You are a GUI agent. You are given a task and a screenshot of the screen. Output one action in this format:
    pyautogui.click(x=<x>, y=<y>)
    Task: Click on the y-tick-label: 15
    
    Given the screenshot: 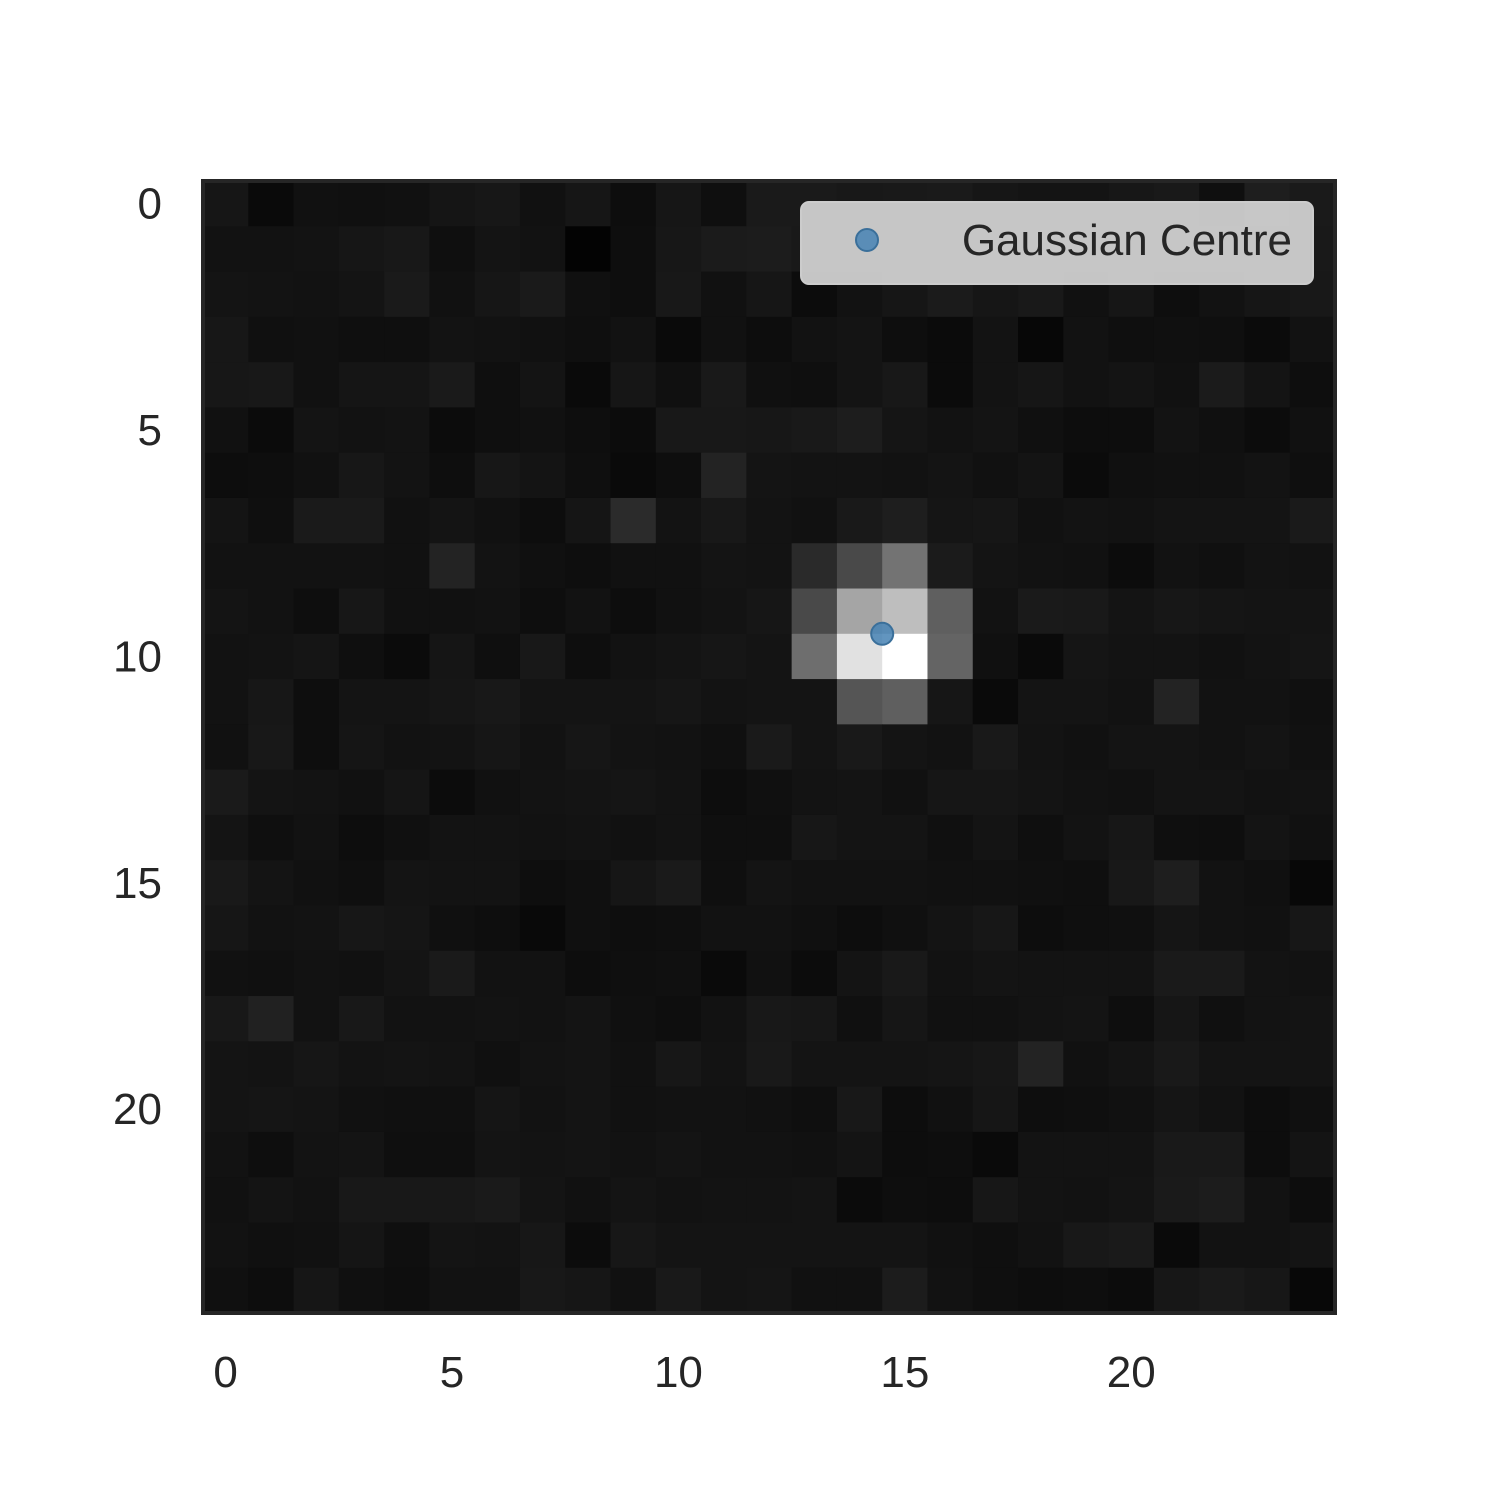 What is the action you would take?
    pyautogui.click(x=137, y=883)
    